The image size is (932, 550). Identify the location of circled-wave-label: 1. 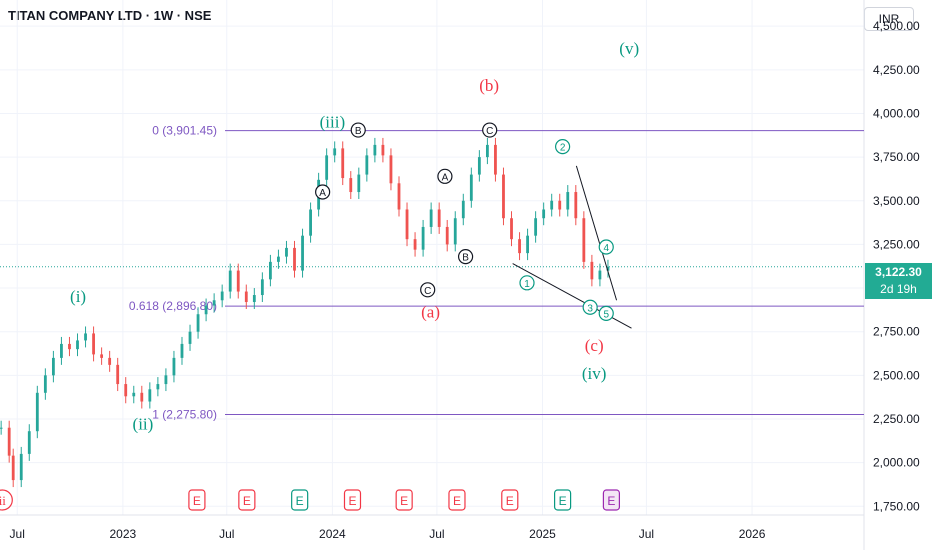
(527, 283).